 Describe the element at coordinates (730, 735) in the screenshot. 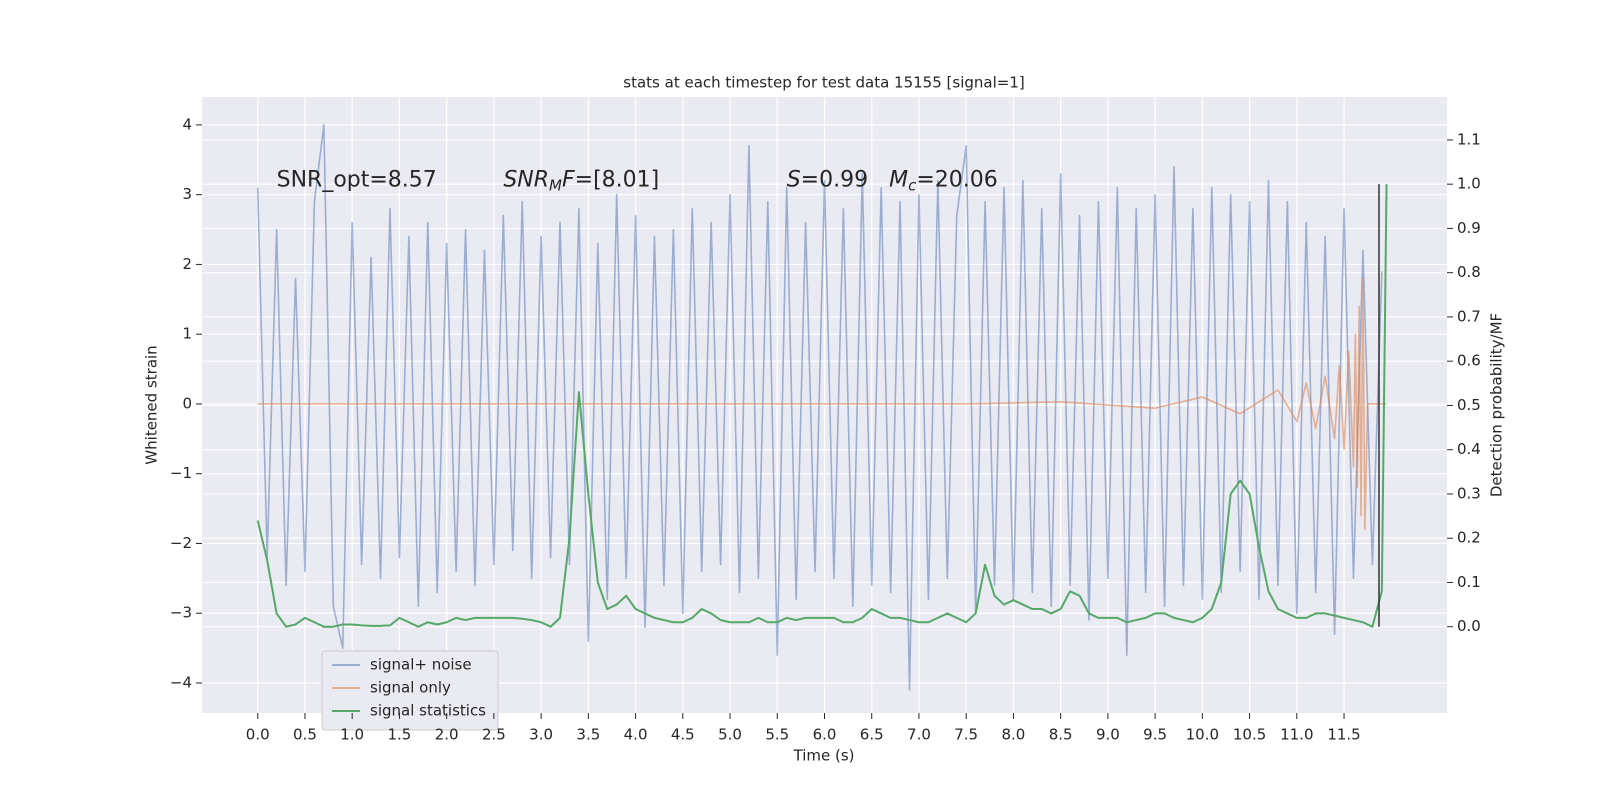

I see `x-tick-label: 5.0` at that location.